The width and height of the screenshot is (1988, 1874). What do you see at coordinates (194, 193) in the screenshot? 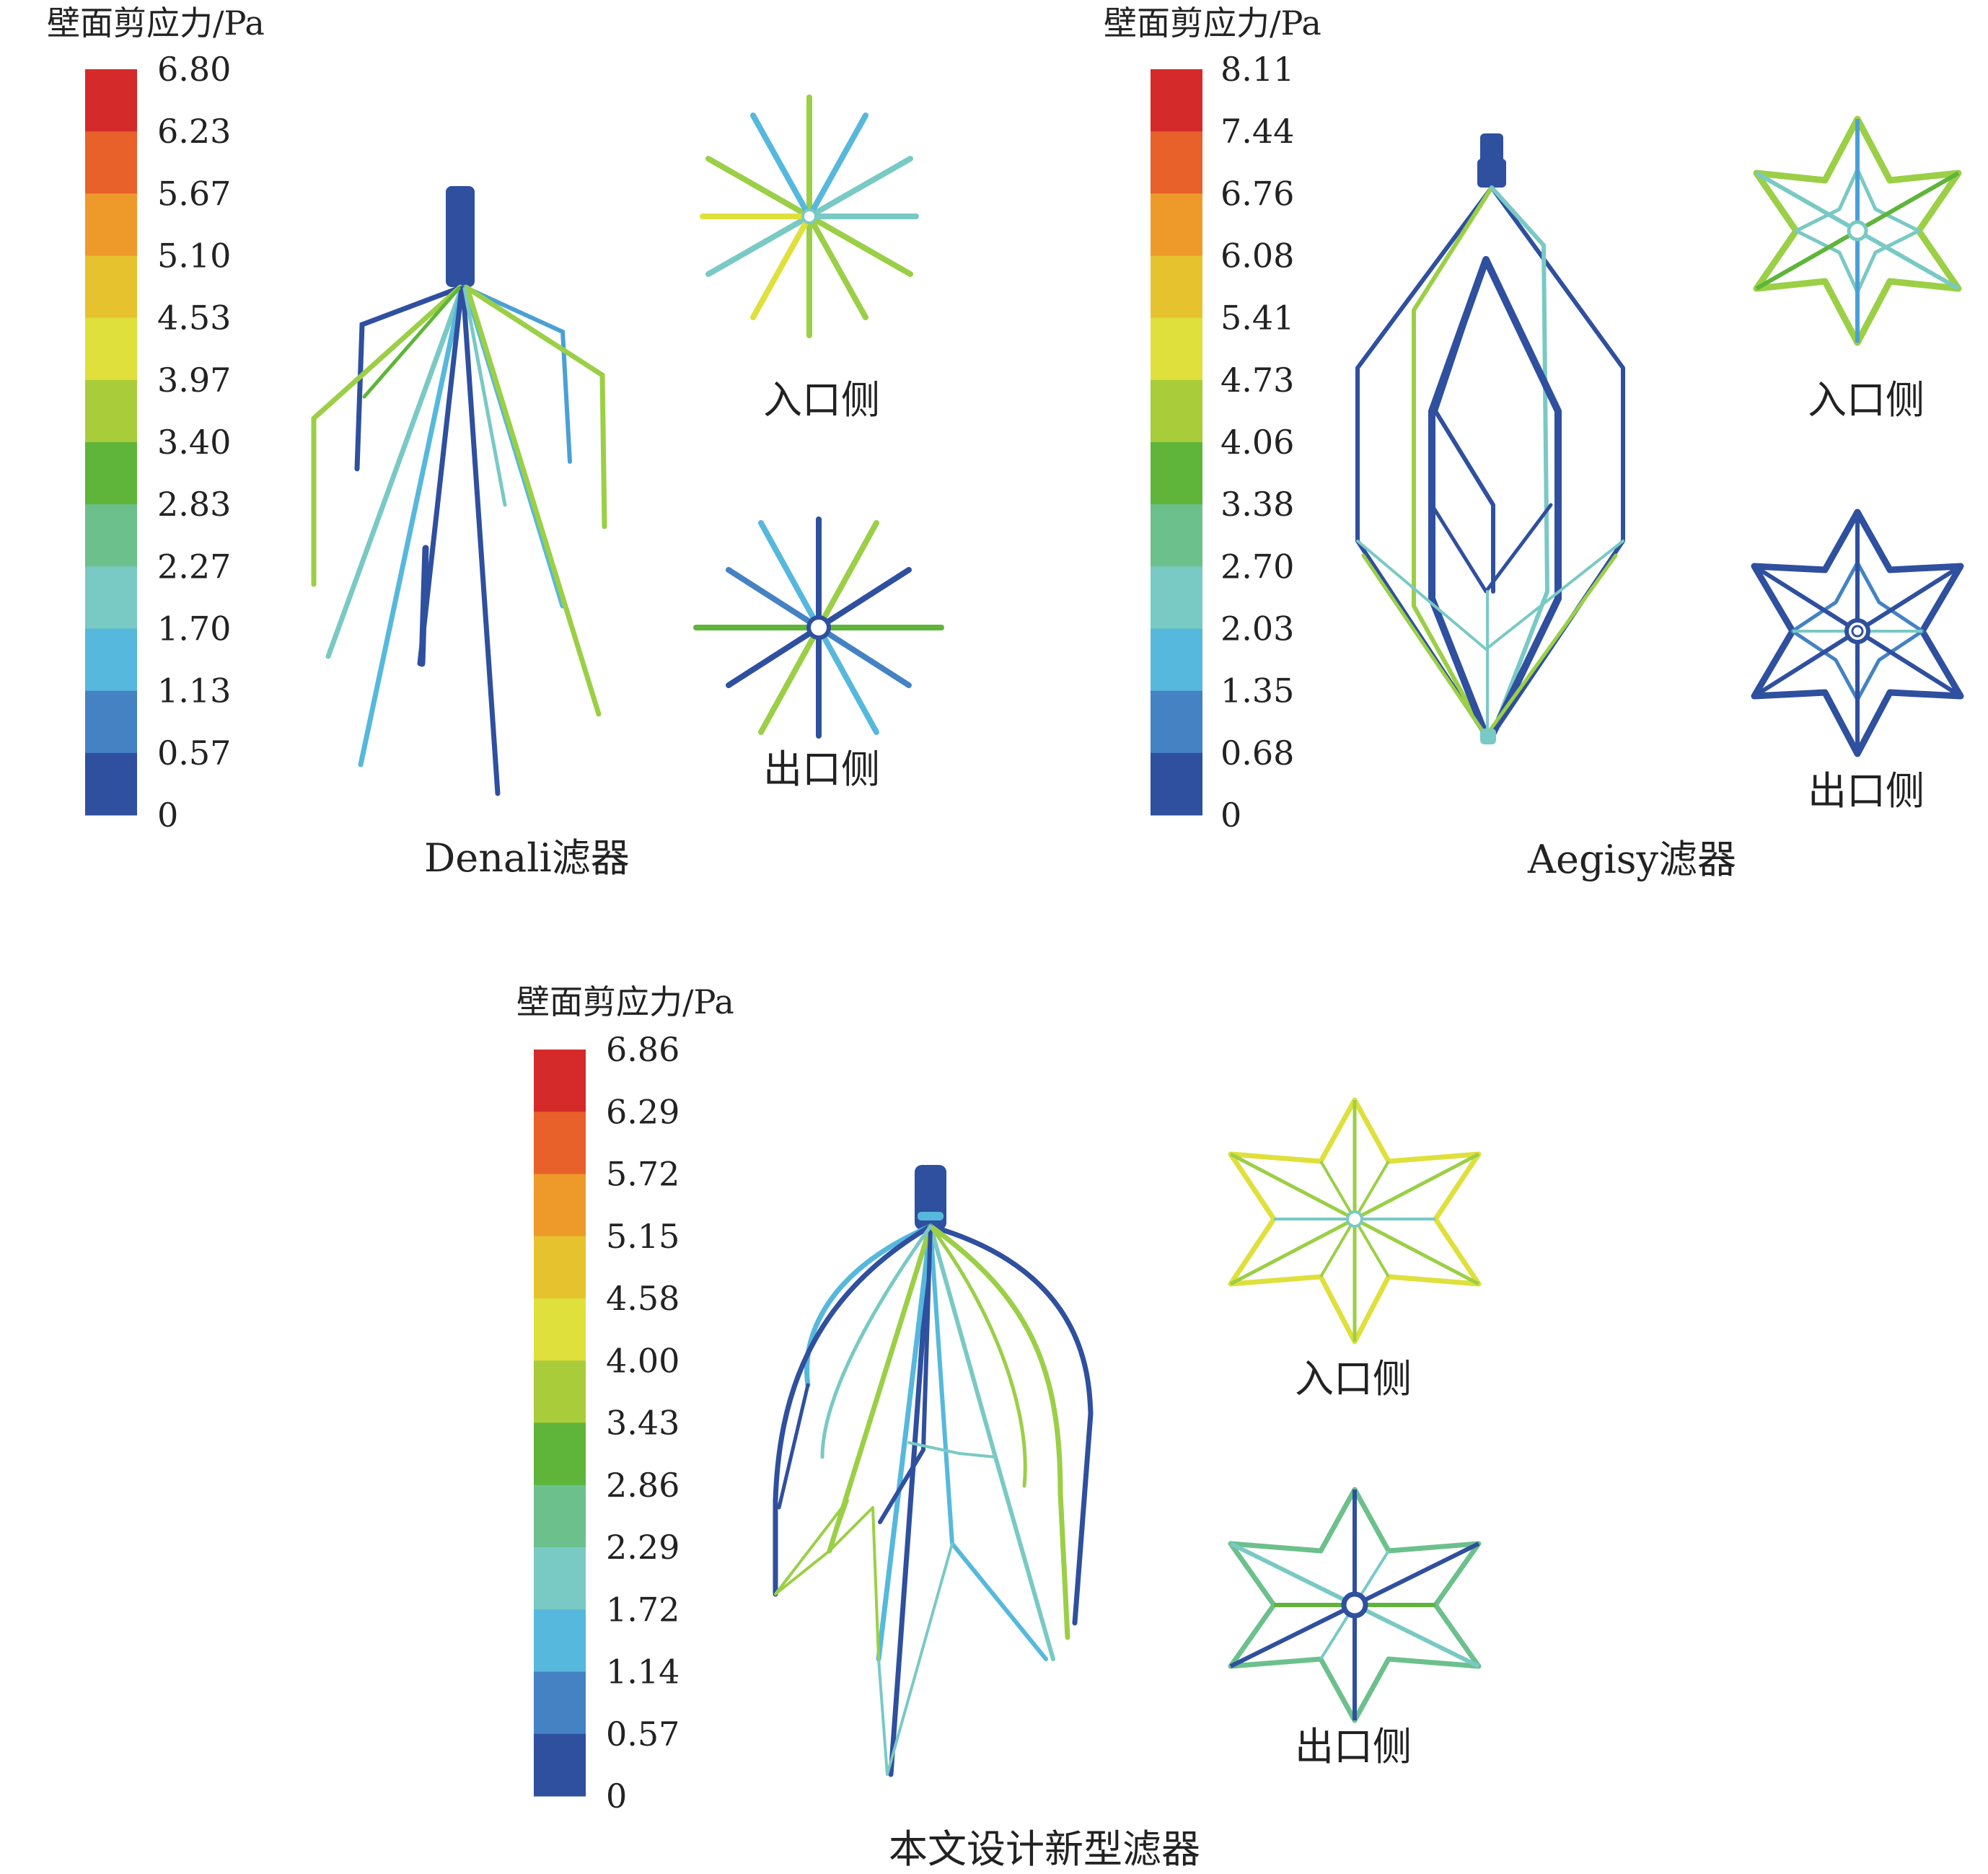
I see `colorbar-tick-label: 5.67` at bounding box center [194, 193].